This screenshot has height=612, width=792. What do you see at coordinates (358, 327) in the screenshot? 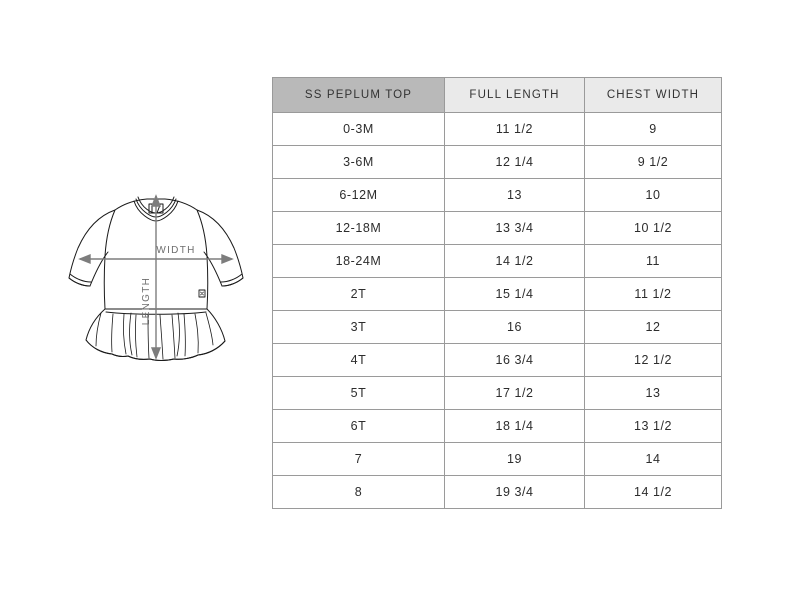
I see `cell-size: 3T` at bounding box center [358, 327].